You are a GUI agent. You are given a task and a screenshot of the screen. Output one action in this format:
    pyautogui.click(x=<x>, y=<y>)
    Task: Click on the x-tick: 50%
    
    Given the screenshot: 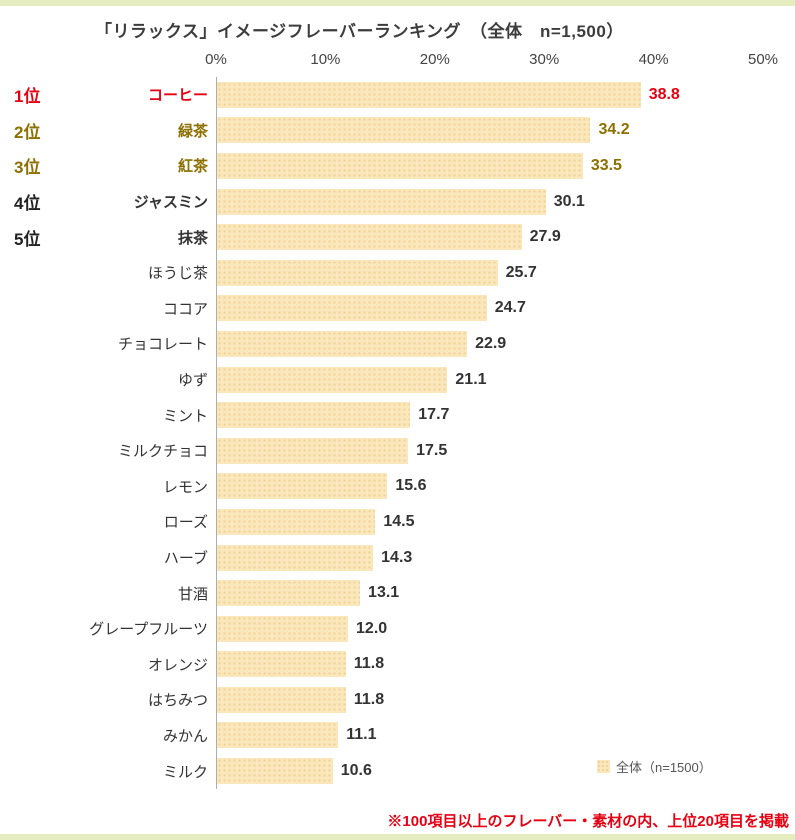 What is the action you would take?
    pyautogui.click(x=763, y=59)
    